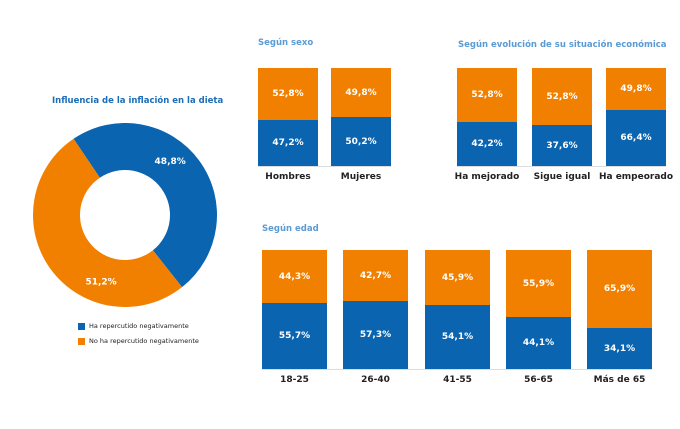 This screenshot has height=429, width=680. What do you see at coordinates (170, 162) in the screenshot?
I see `donut-data-label: 48,8%` at bounding box center [170, 162].